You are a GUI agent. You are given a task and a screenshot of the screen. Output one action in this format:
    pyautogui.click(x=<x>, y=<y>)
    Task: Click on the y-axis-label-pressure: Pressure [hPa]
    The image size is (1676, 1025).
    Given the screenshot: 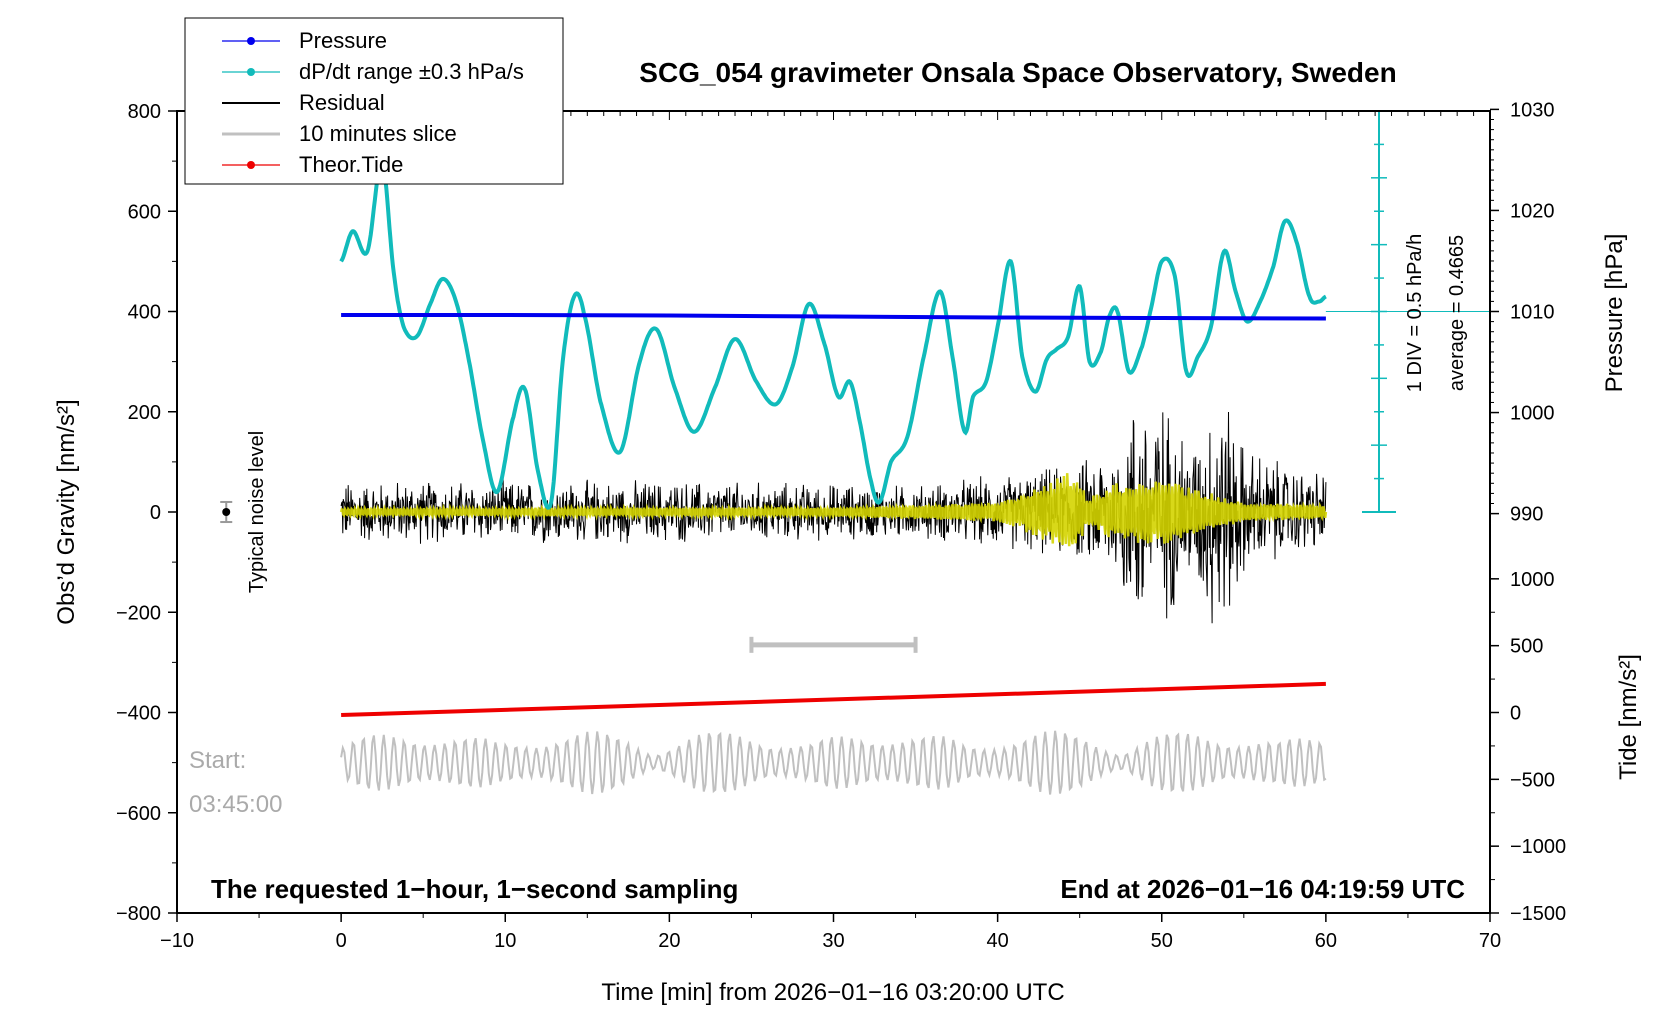 What is the action you would take?
    pyautogui.click(x=1614, y=313)
    